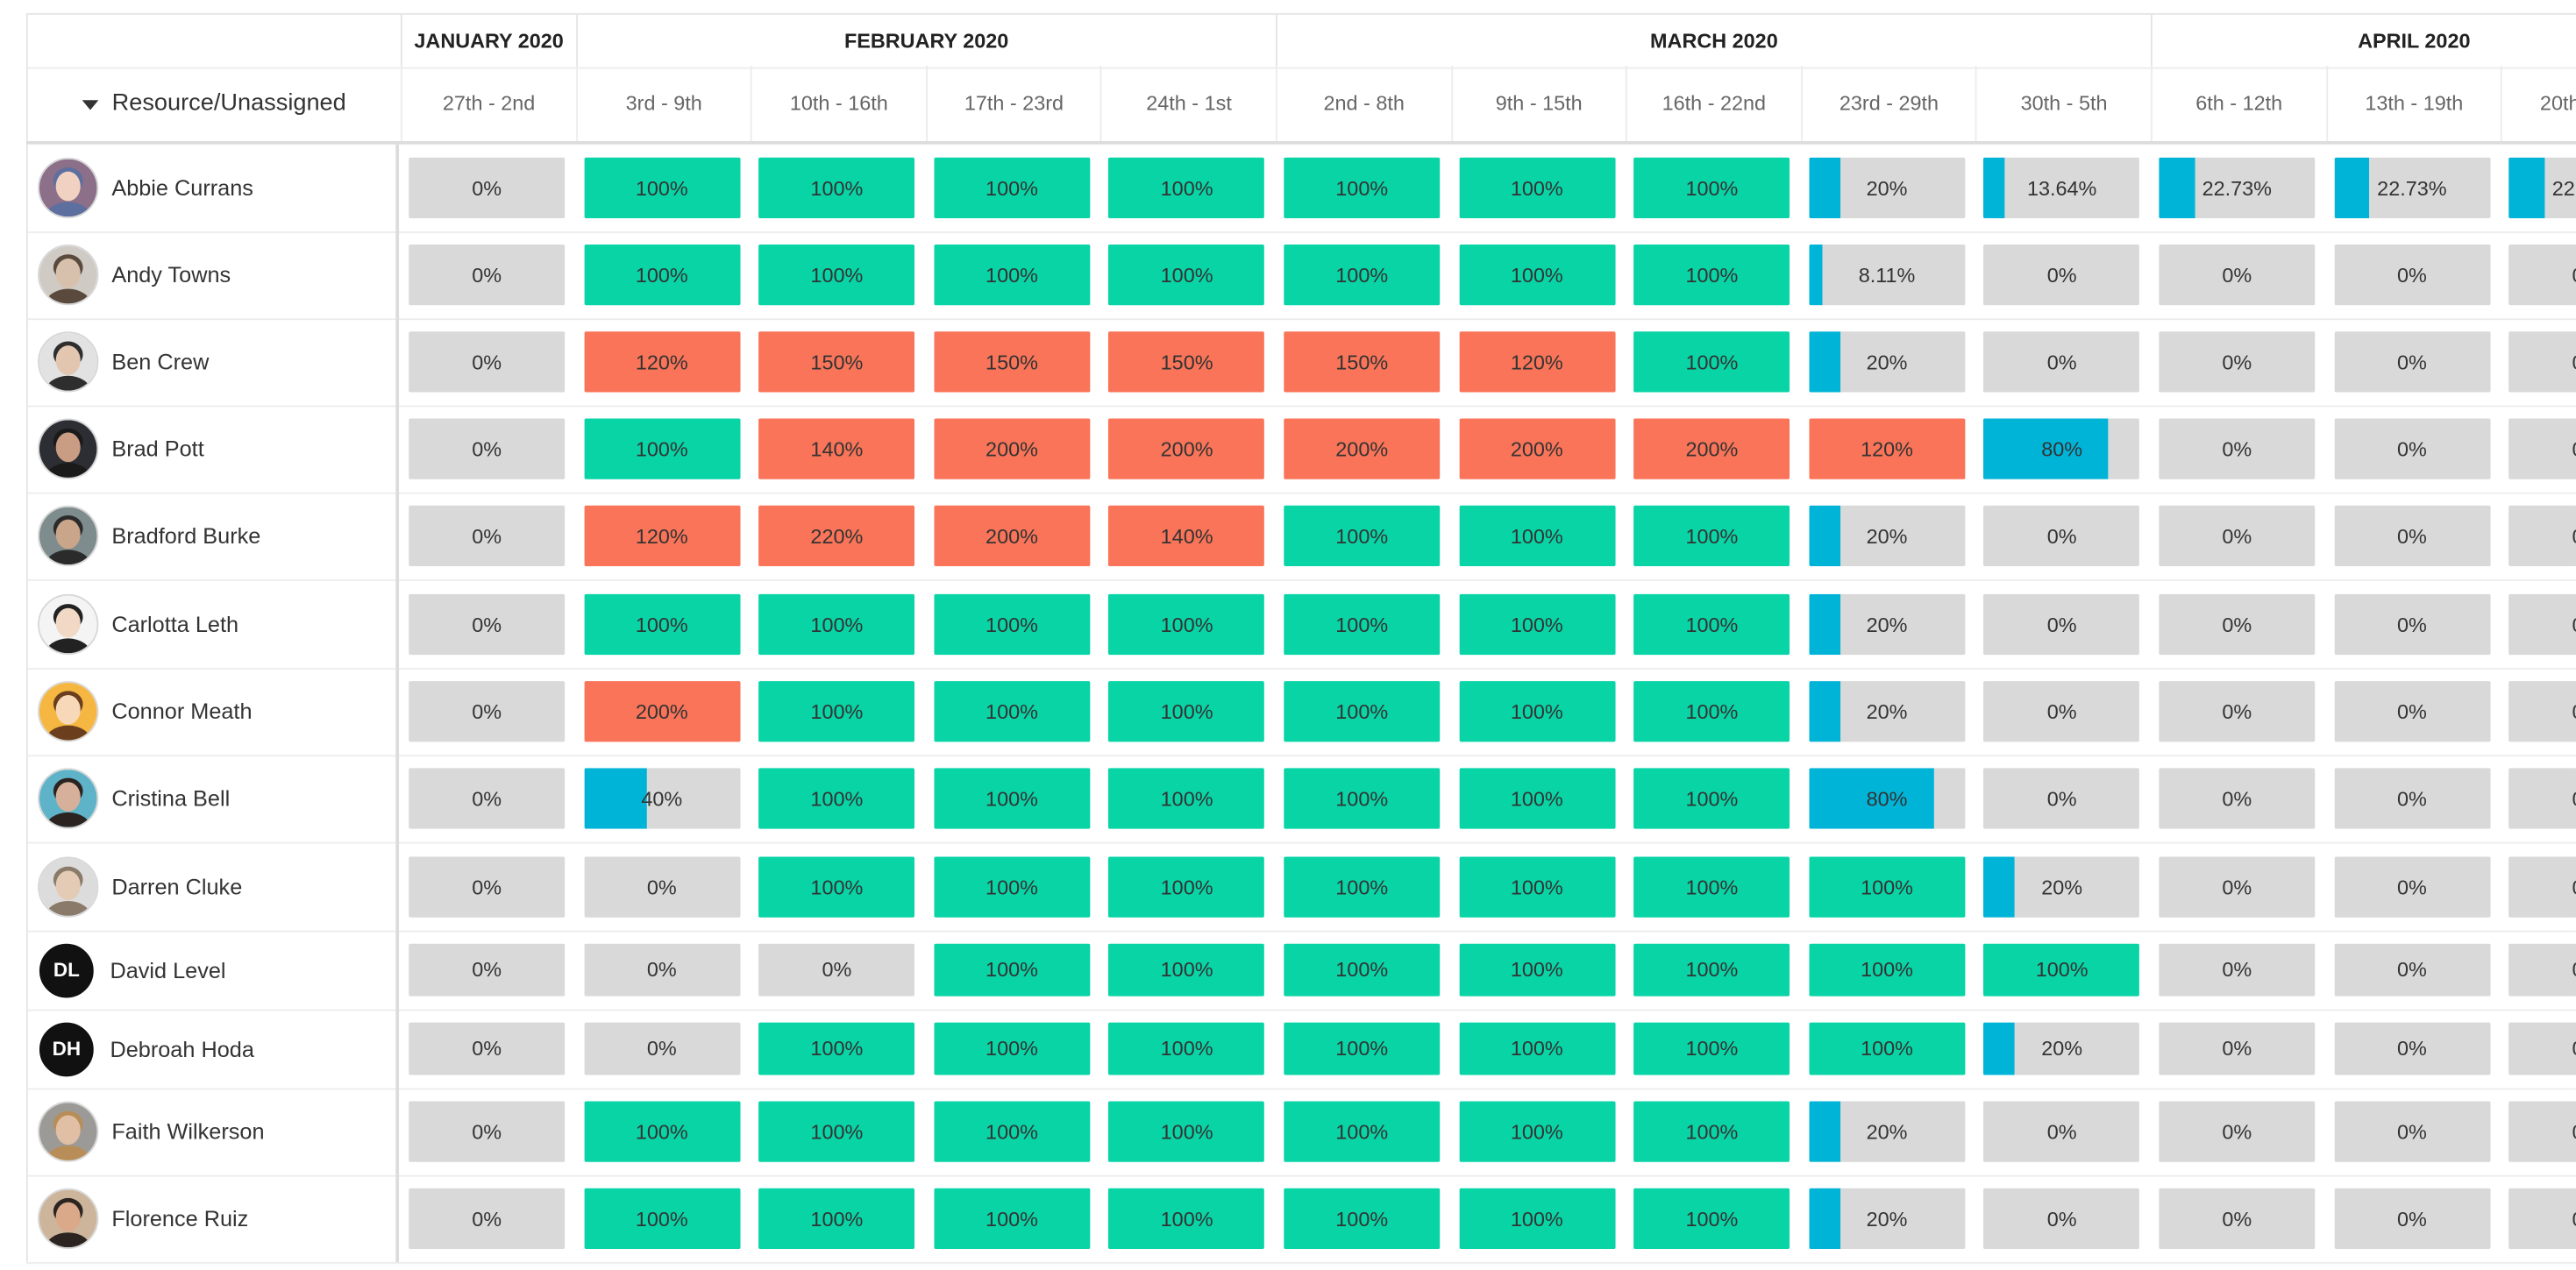 The image size is (2576, 1270). Describe the element at coordinates (212, 886) in the screenshot. I see `resource-cell: Darren Cluke` at that location.